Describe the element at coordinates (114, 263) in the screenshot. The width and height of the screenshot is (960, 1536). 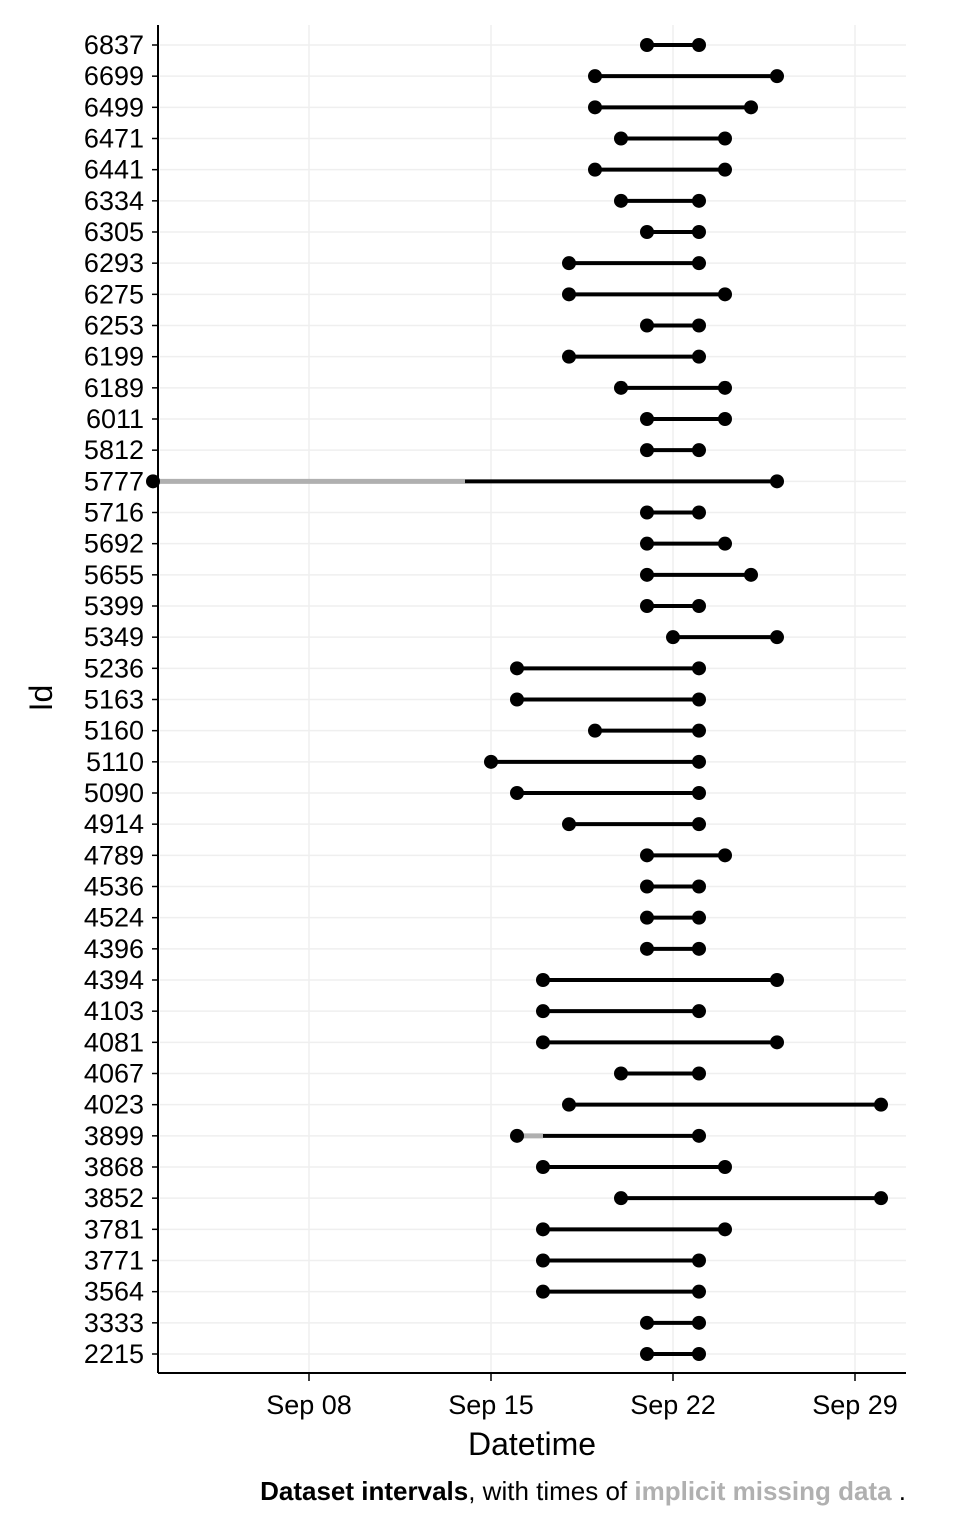
I see `y-tick-label: 6293` at that location.